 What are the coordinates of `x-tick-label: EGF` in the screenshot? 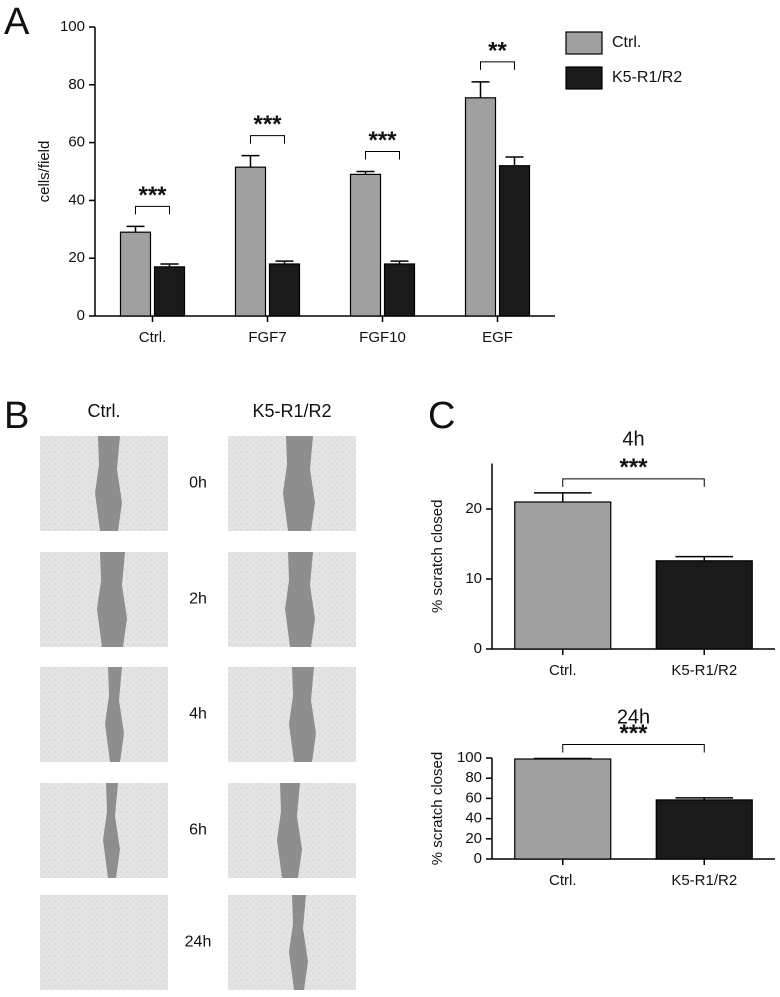 It's located at (497, 337).